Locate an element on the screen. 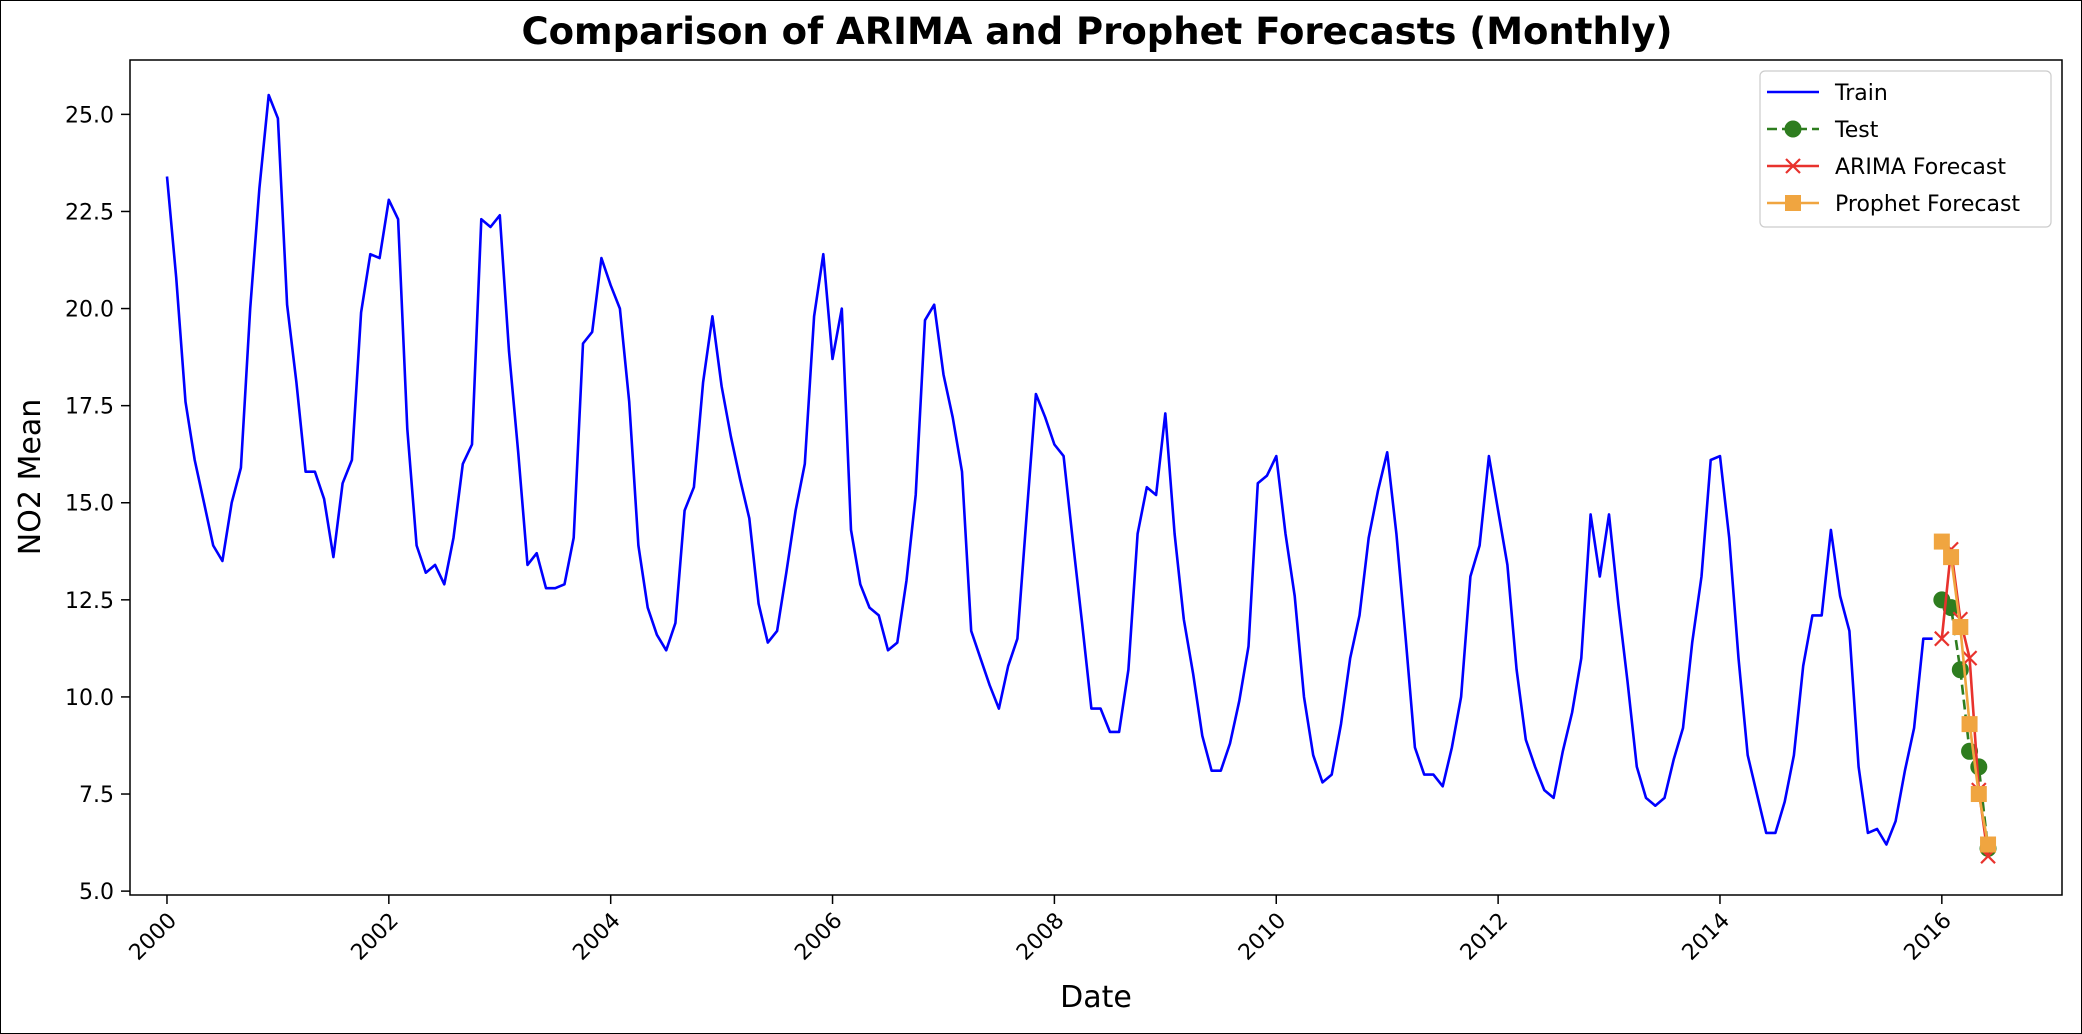 This screenshot has height=1034, width=2082. legend-item: Prophet Forecast is located at coordinates (1893, 204).